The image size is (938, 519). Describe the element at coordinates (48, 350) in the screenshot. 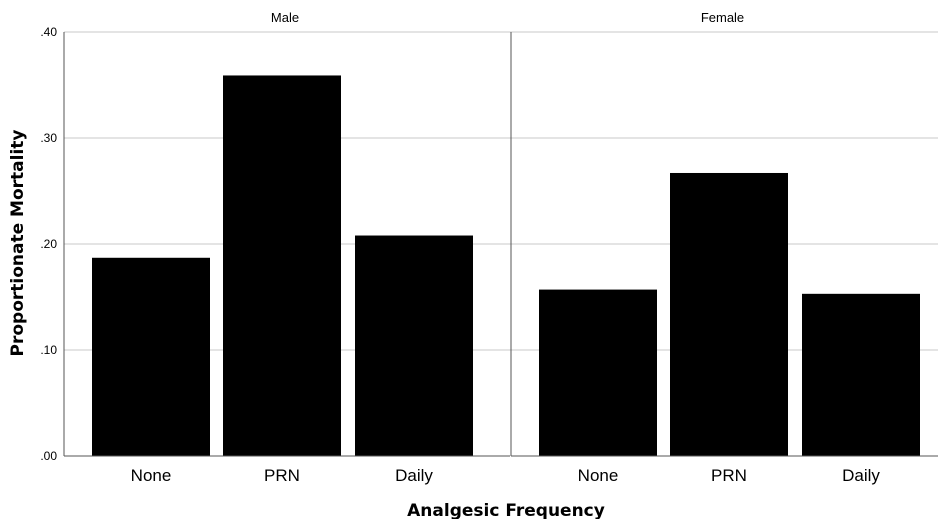

I see `y-tick-label: .10` at that location.